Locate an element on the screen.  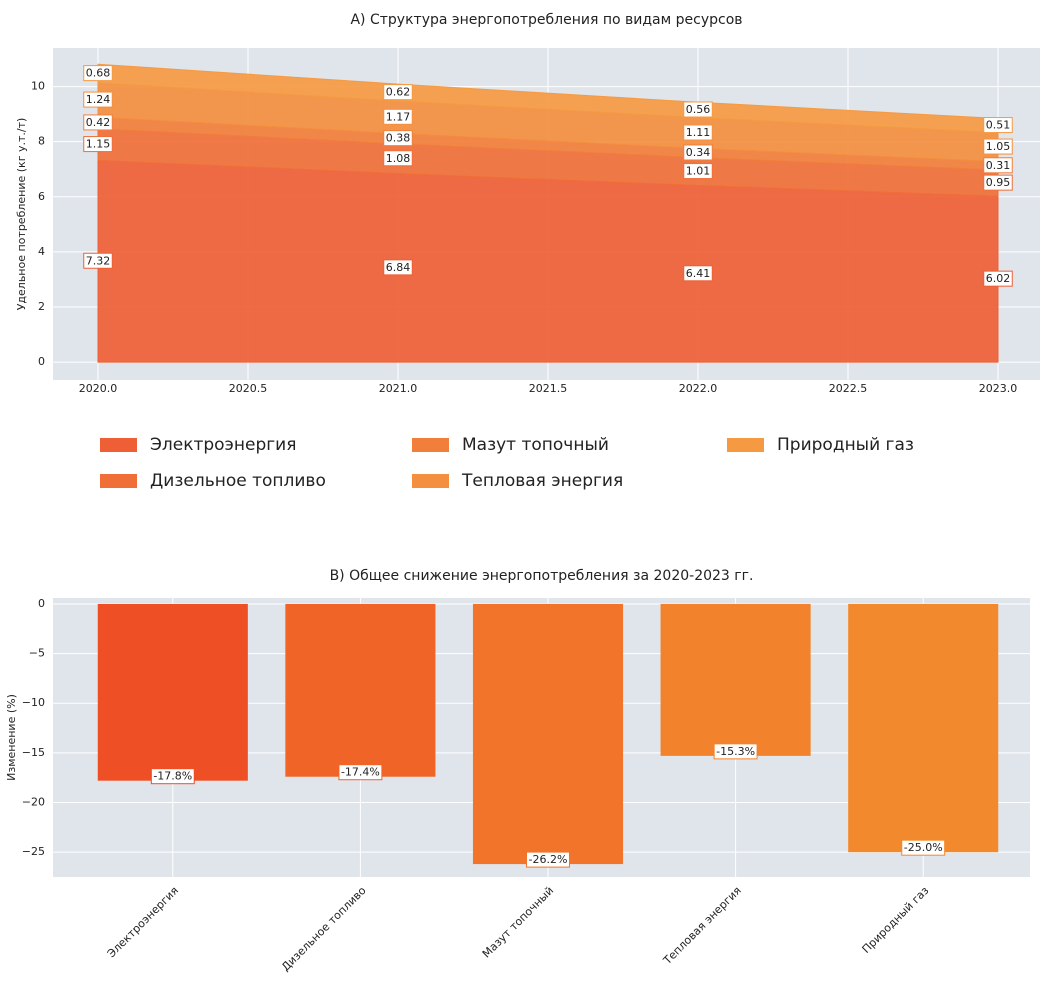
x-tick-label: 2021.0 is located at coordinates (398, 388).